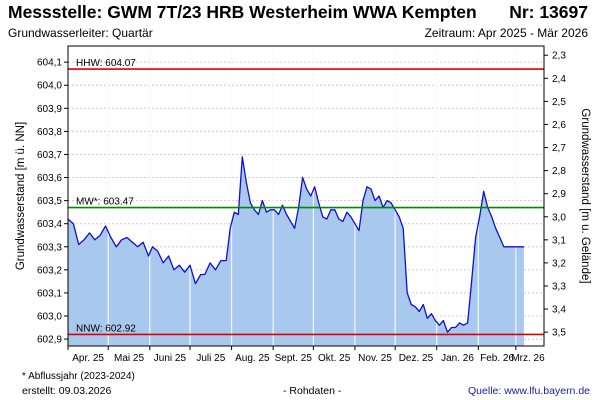  I want to click on y2-tick-label: 3,3, so click(559, 287).